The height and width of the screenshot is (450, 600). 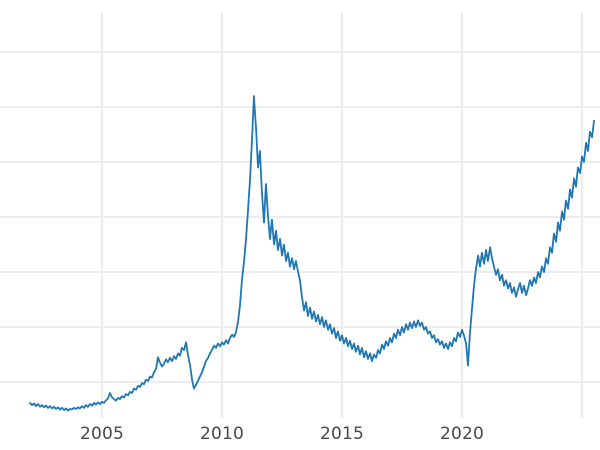 I want to click on x-tick-label-2020: 2020, so click(x=462, y=434).